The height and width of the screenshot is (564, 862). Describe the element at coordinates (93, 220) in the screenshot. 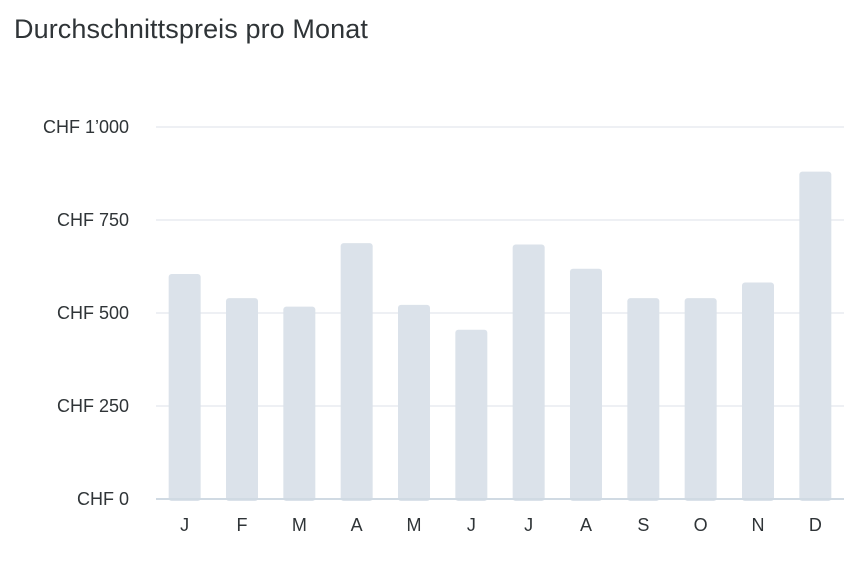

I see `y-tick-label: CHF 750` at that location.